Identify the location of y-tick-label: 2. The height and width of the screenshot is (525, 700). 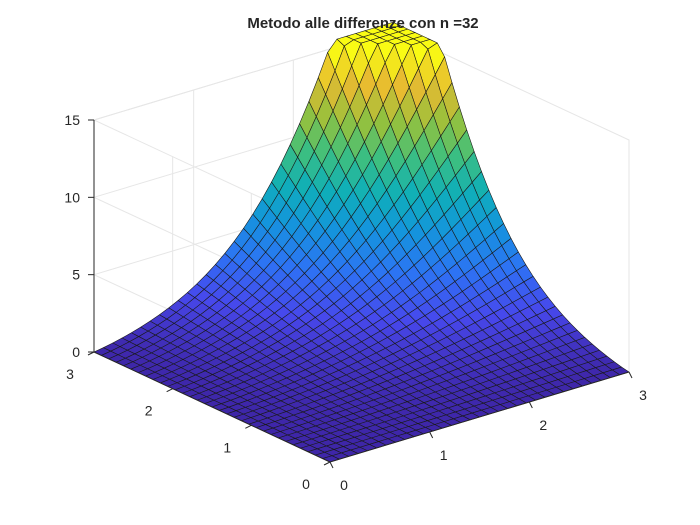
(149, 411).